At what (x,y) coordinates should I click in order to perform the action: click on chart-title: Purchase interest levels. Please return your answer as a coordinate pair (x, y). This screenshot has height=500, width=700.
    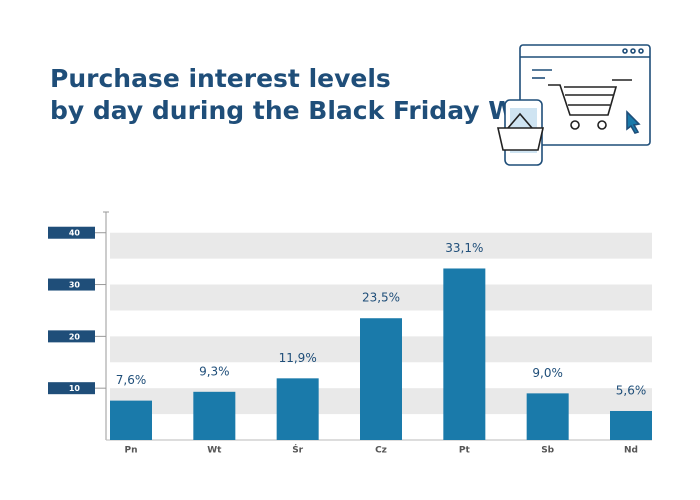
    Looking at the image, I should click on (220, 78).